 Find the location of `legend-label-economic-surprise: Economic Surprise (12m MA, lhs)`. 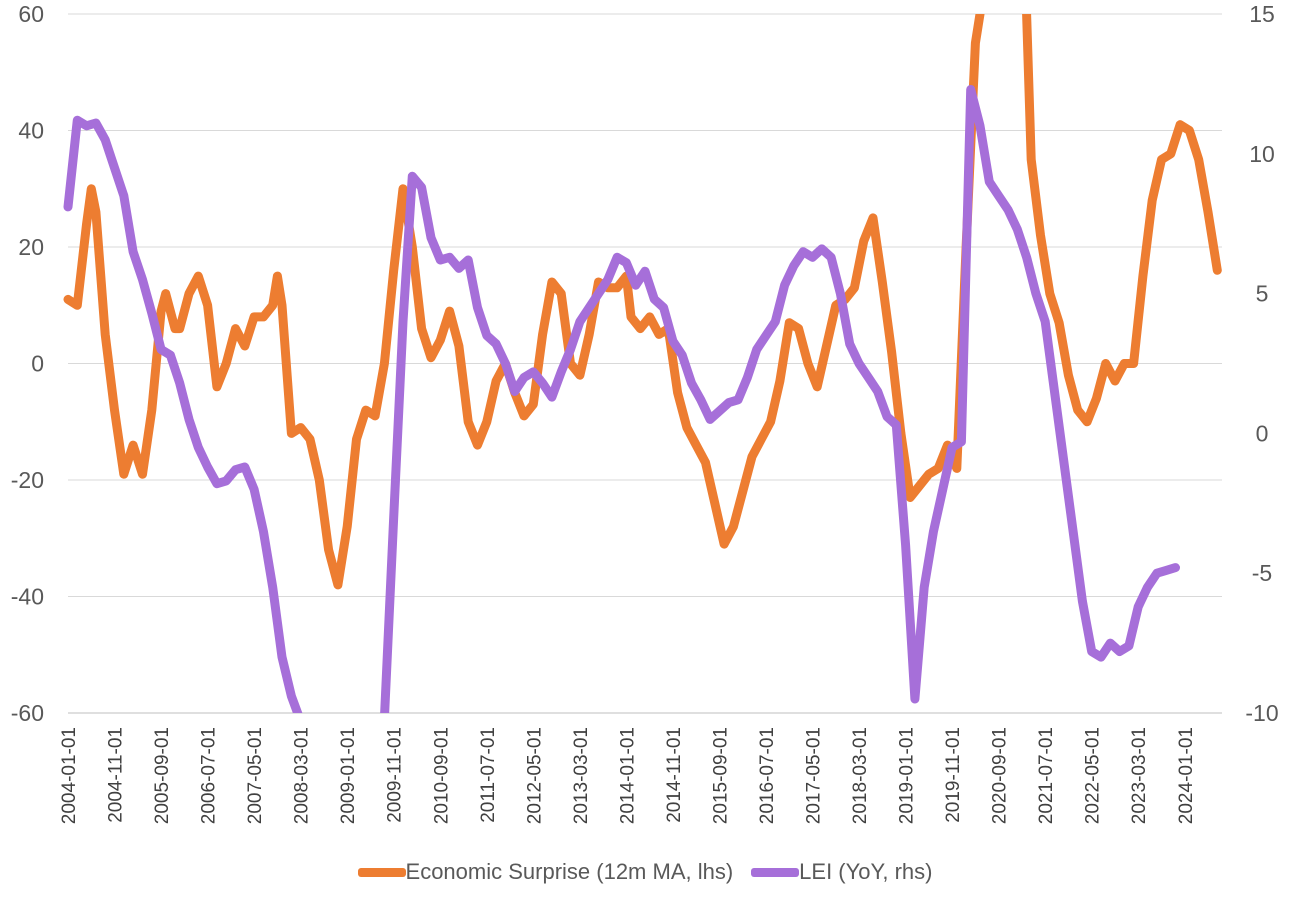

legend-label-economic-surprise: Economic Surprise (12m MA, lhs) is located at coordinates (569, 871).